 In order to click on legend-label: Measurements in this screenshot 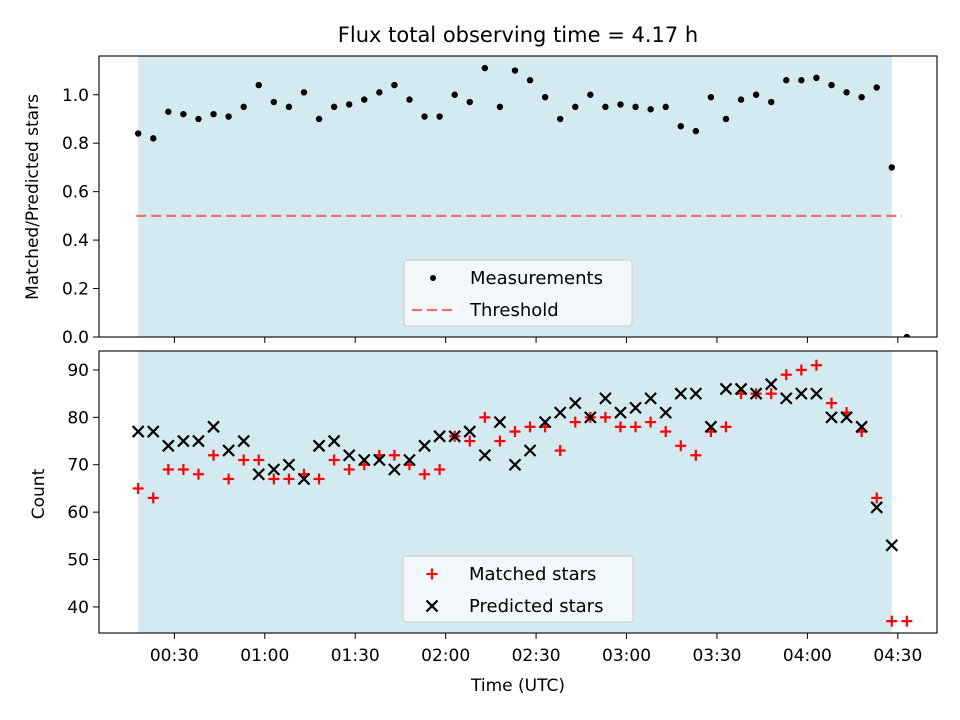, I will do `click(536, 278)`.